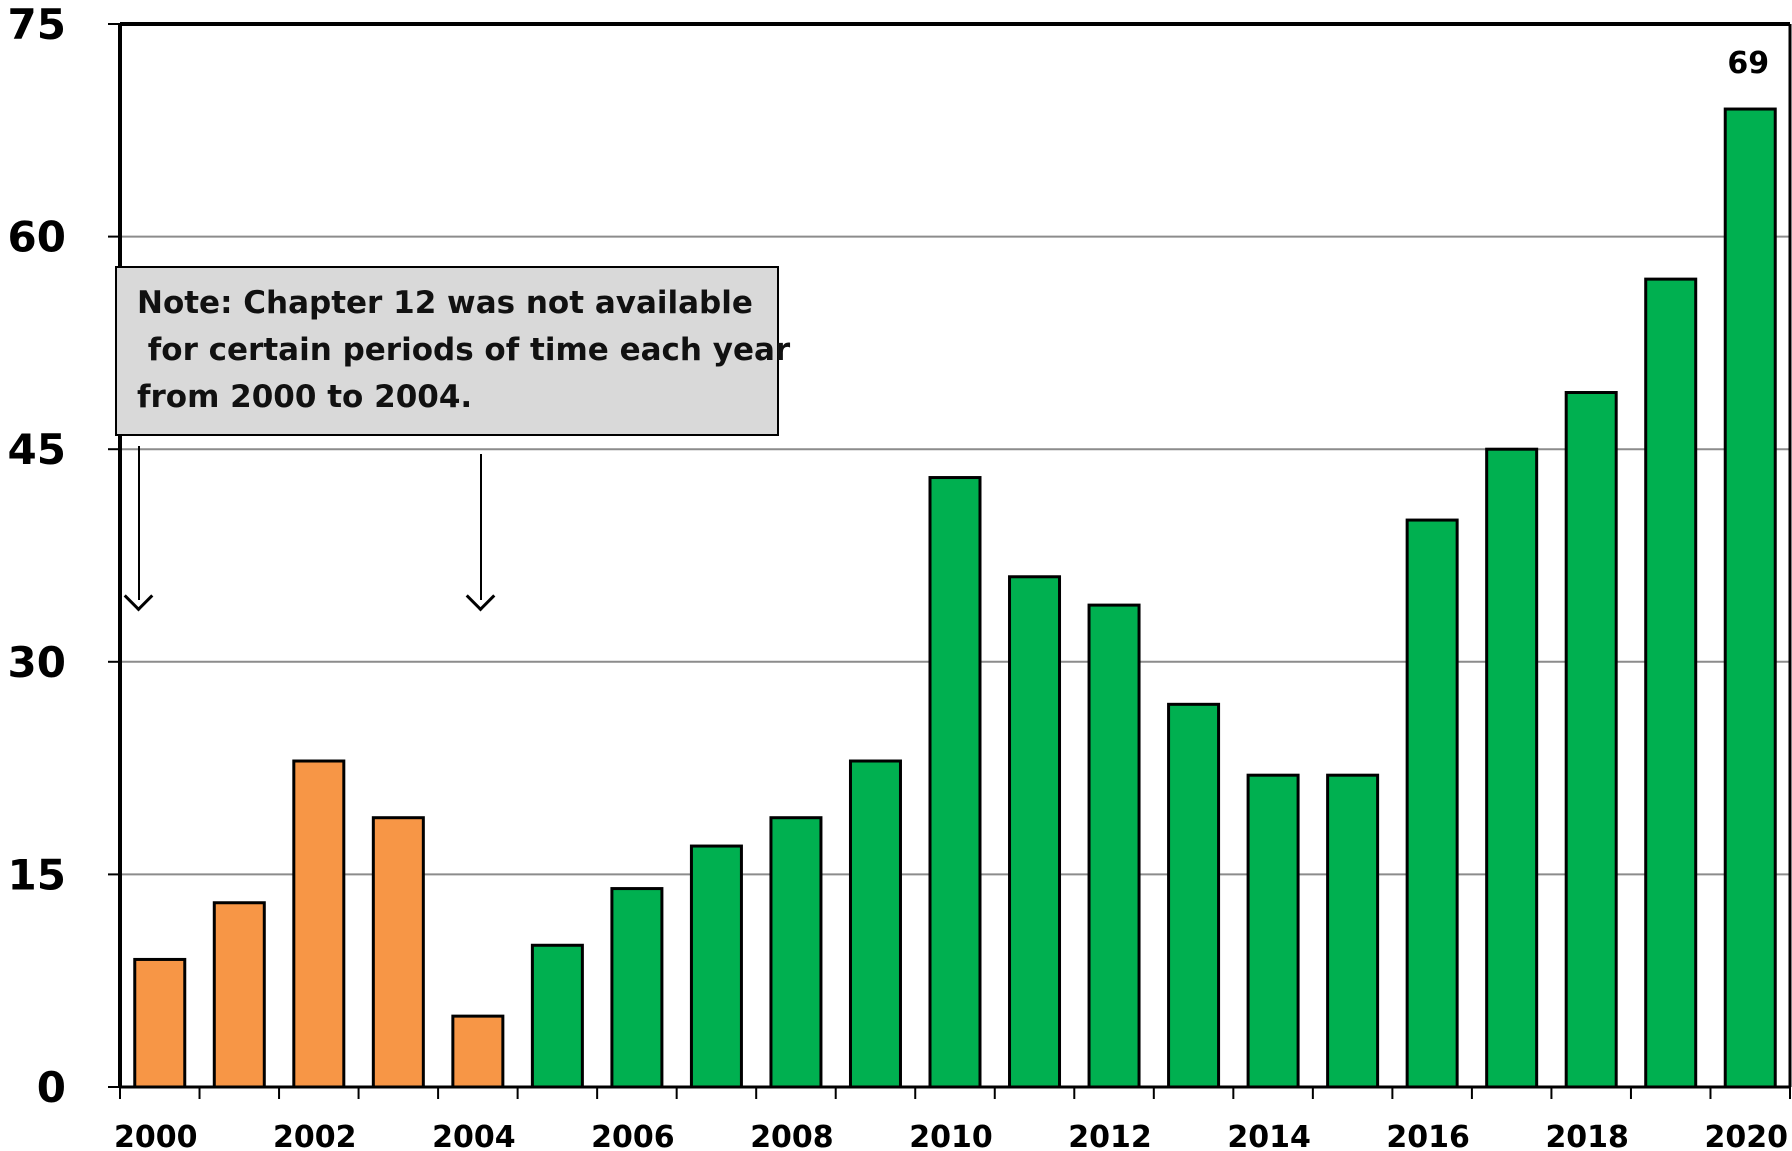 This screenshot has width=1792, height=1151. What do you see at coordinates (37, 874) in the screenshot?
I see `y-tick-label: 15` at bounding box center [37, 874].